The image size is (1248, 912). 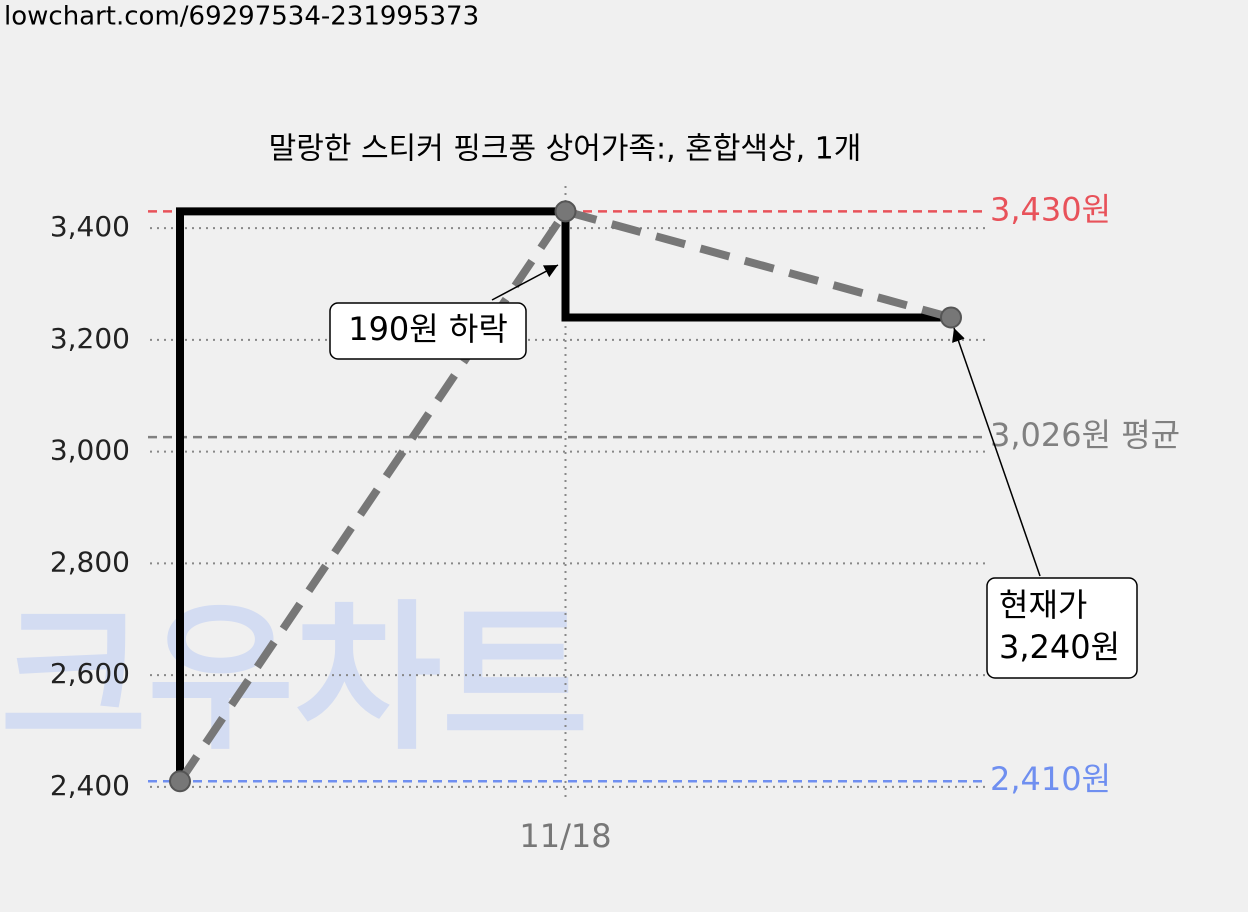 What do you see at coordinates (565, 149) in the screenshot?
I see `chart-title: 말랑한 스티커 핑크퐁 상어가족:, 혼합색상, 1개` at bounding box center [565, 149].